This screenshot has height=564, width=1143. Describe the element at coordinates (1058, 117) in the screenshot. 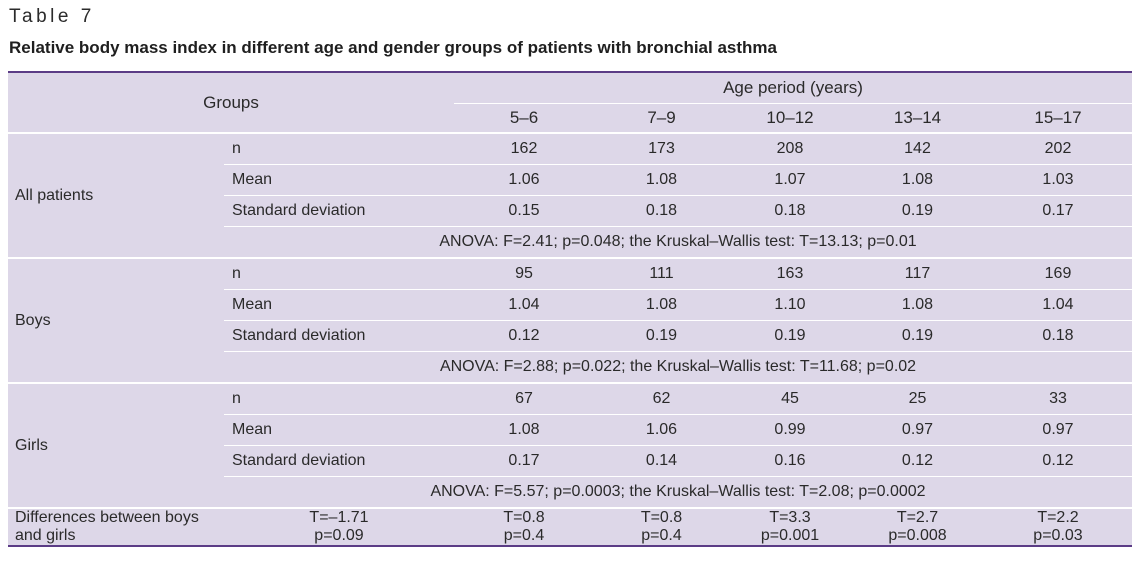

I see `age-column-header: 15–17` at that location.